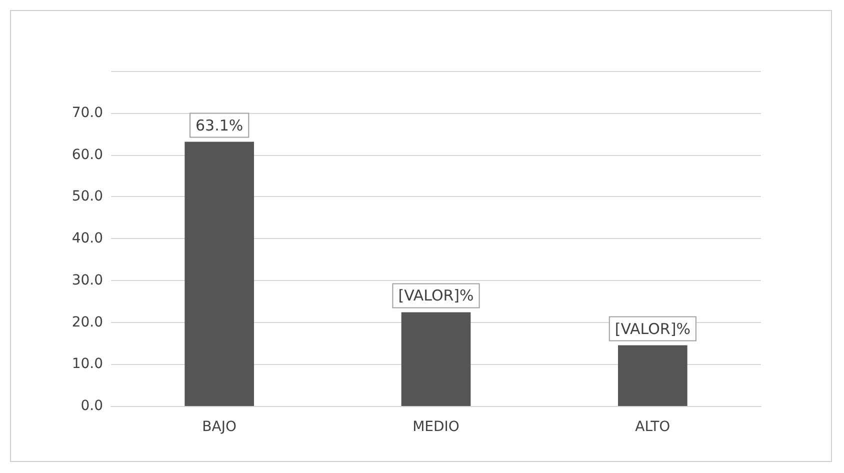 This screenshot has width=844, height=473. Describe the element at coordinates (87, 196) in the screenshot. I see `y-tick-label: 50.0` at that location.